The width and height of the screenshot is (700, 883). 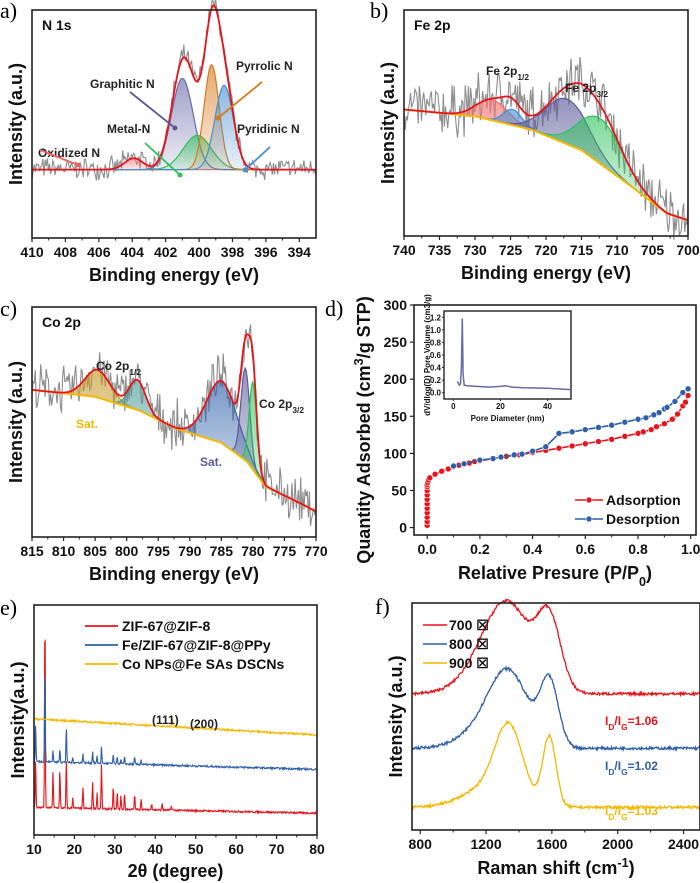 What do you see at coordinates (683, 844) in the screenshot?
I see `x-tick-label: 2400` at bounding box center [683, 844].